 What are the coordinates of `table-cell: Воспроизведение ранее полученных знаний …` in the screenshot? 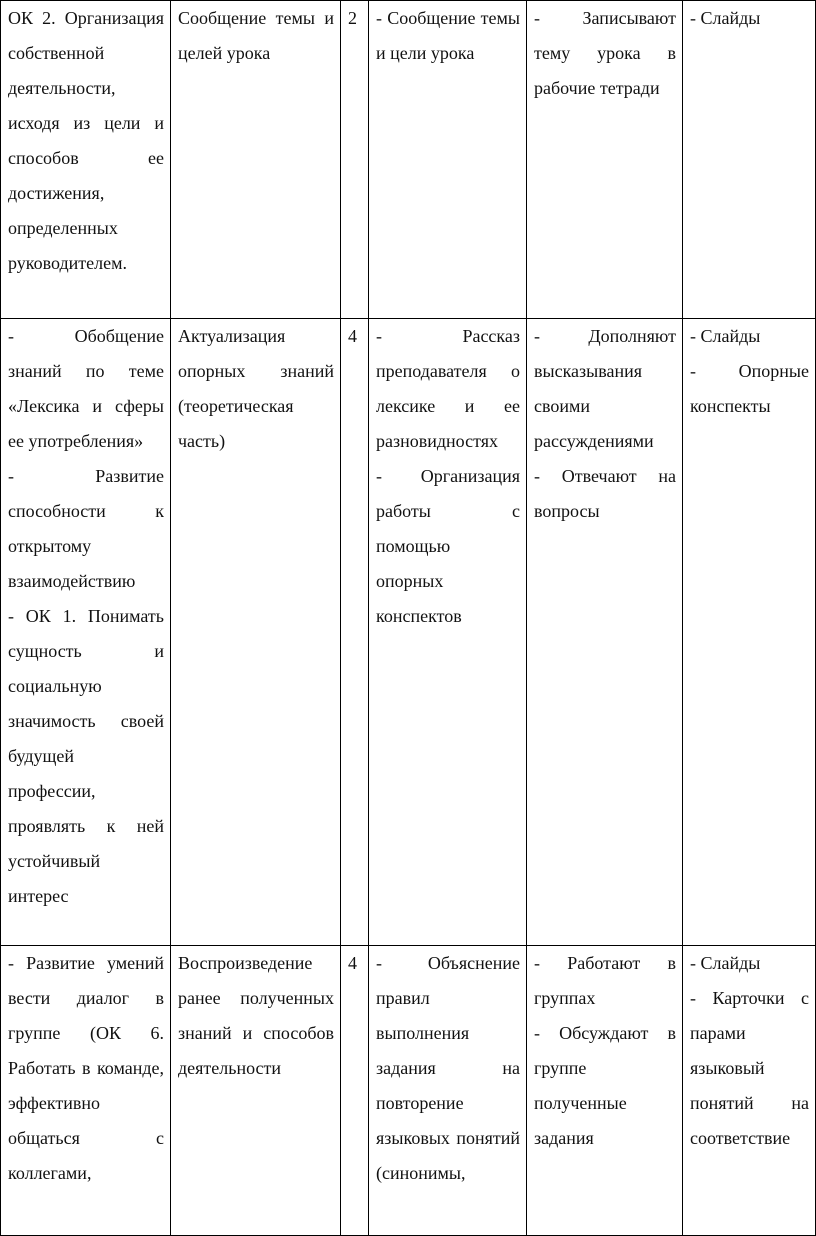 It's located at (255, 1090).